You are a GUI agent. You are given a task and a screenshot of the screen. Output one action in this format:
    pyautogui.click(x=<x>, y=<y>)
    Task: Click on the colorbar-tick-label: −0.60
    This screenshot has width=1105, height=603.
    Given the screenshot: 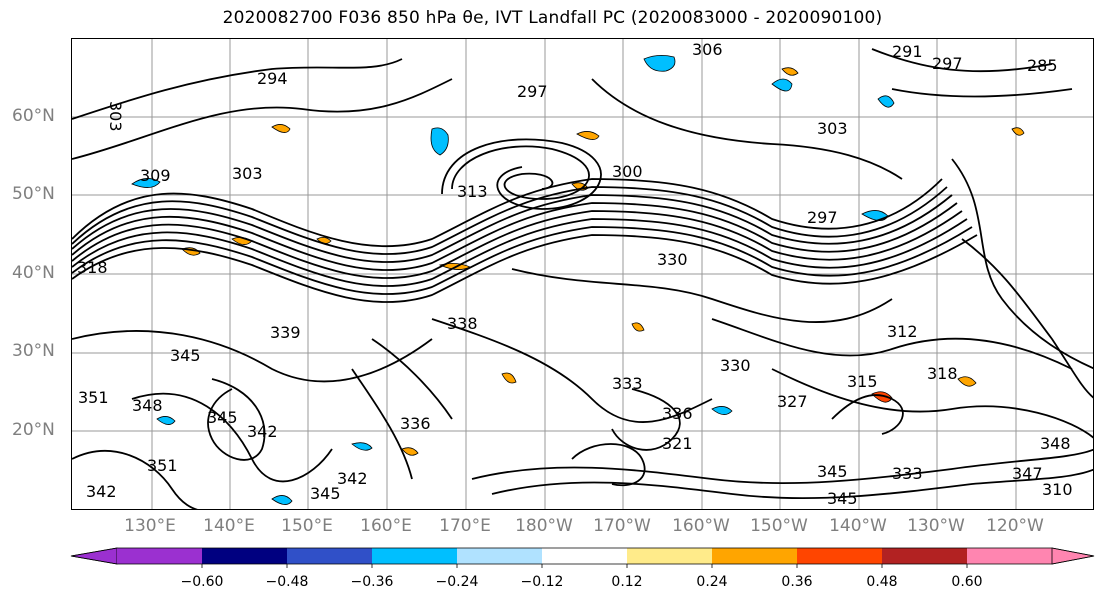 What is the action you would take?
    pyautogui.click(x=202, y=582)
    